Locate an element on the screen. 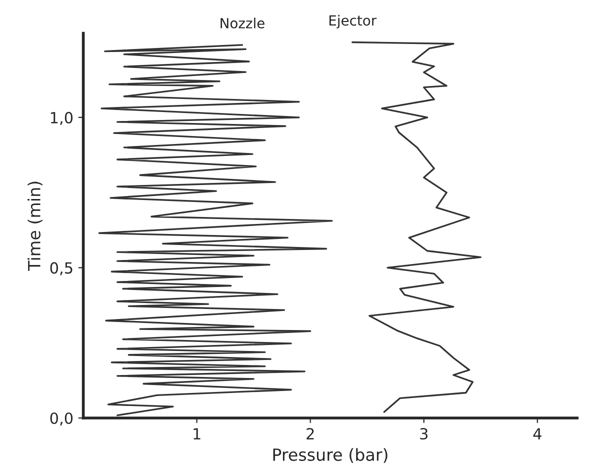  x-tick-label: 1 is located at coordinates (197, 434).